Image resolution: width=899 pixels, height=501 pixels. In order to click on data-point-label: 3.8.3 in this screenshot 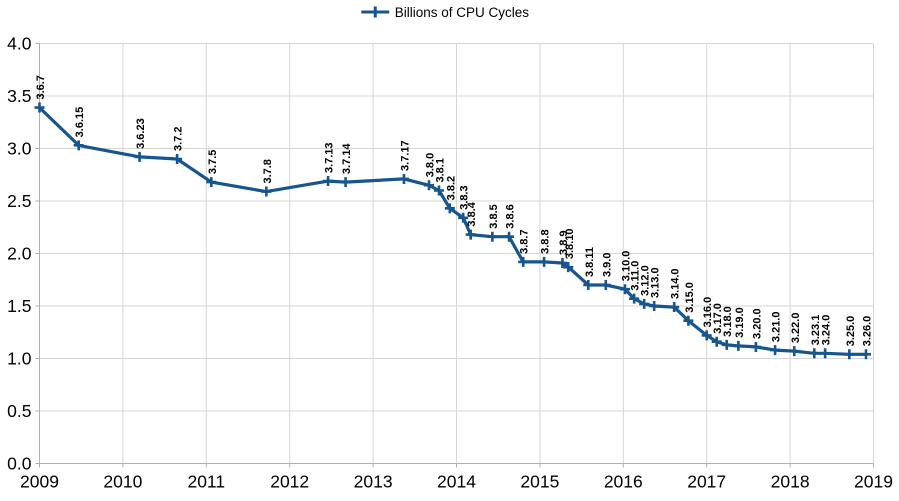, I will do `click(465, 197)`.